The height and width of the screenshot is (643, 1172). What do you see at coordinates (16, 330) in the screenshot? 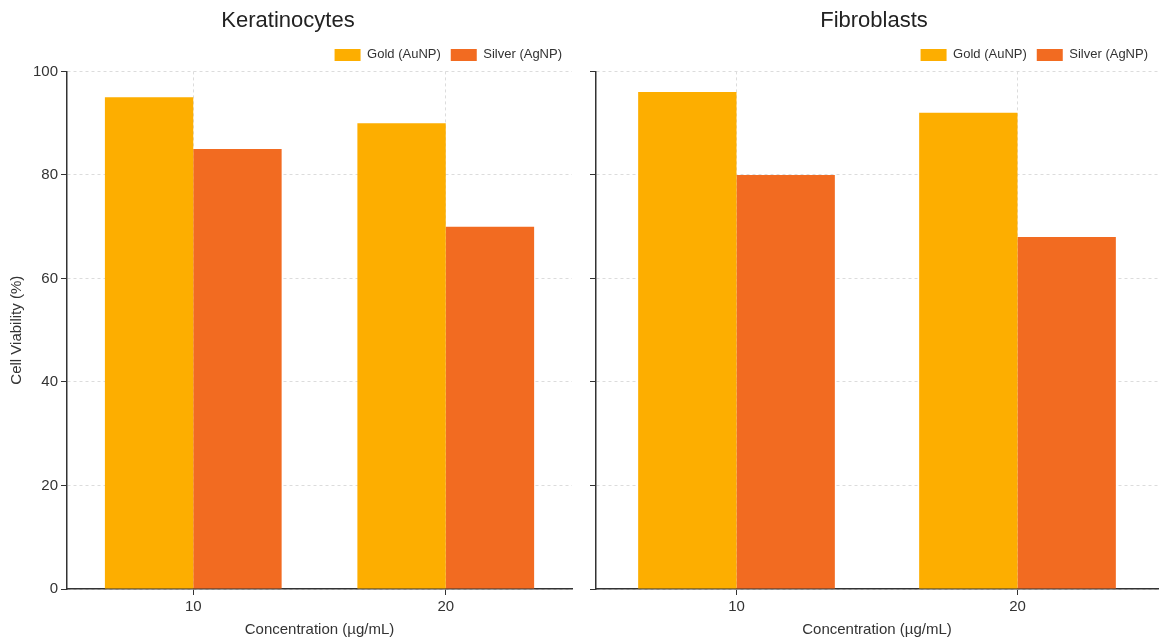
I see `y-axis-title: Cell Viability (%)` at bounding box center [16, 330].